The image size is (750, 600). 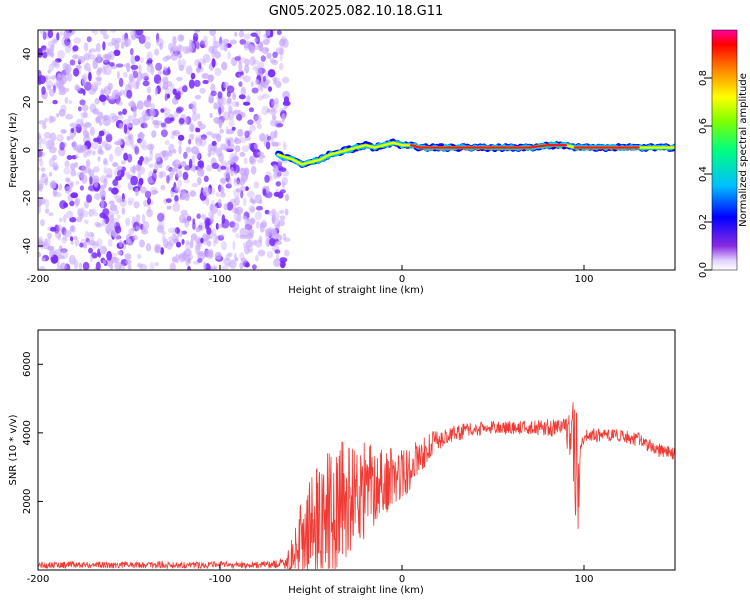 I want to click on colorbar-tick-label: 0.8, so click(x=703, y=78).